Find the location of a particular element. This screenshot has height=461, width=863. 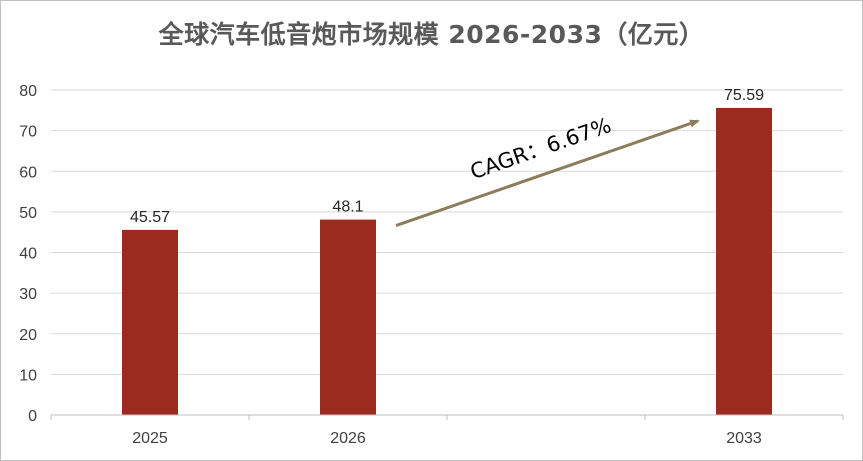

y-tick-label: 10 is located at coordinates (28, 375).